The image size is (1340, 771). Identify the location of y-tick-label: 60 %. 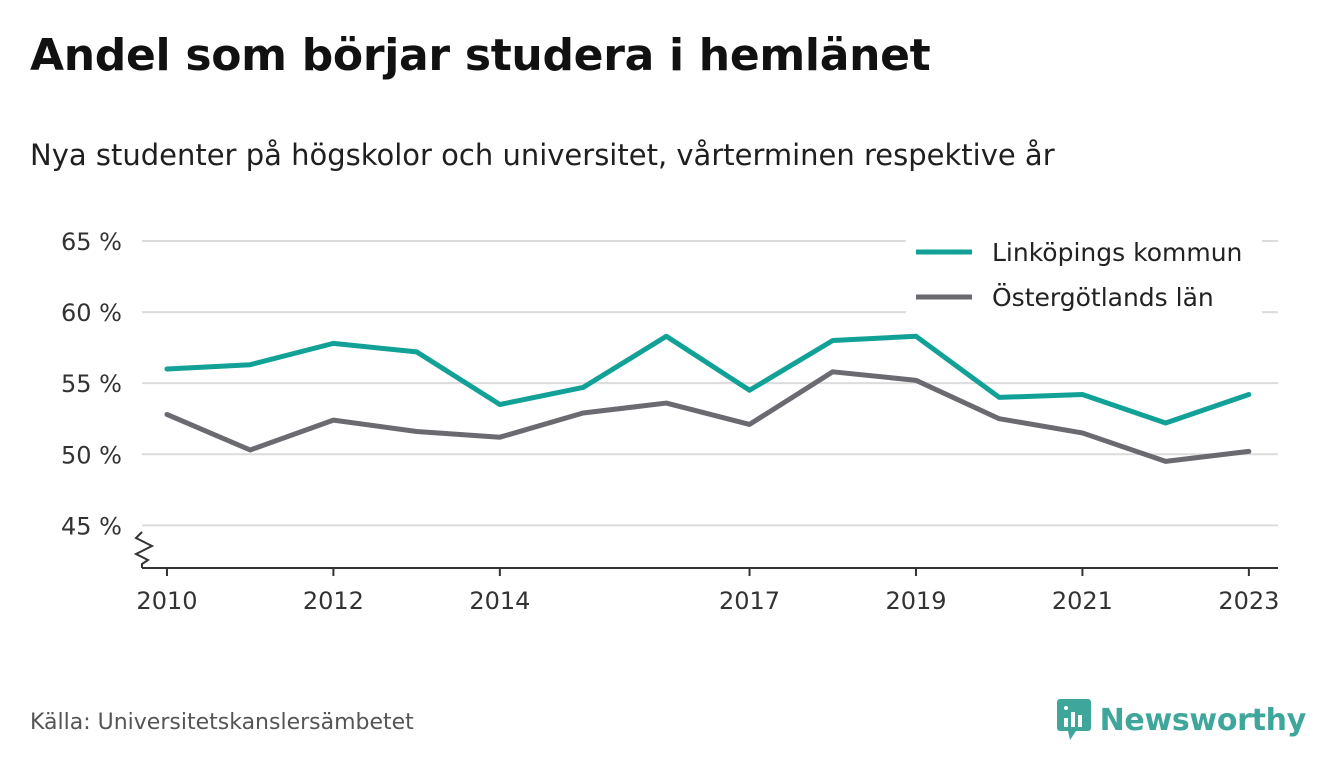
(91, 313).